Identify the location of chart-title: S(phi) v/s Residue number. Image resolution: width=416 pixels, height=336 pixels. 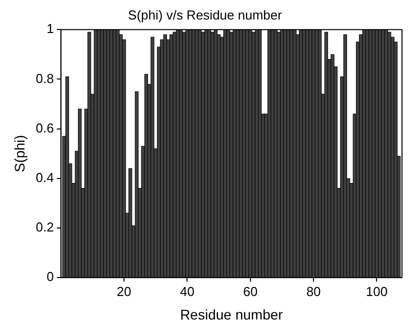
(205, 14).